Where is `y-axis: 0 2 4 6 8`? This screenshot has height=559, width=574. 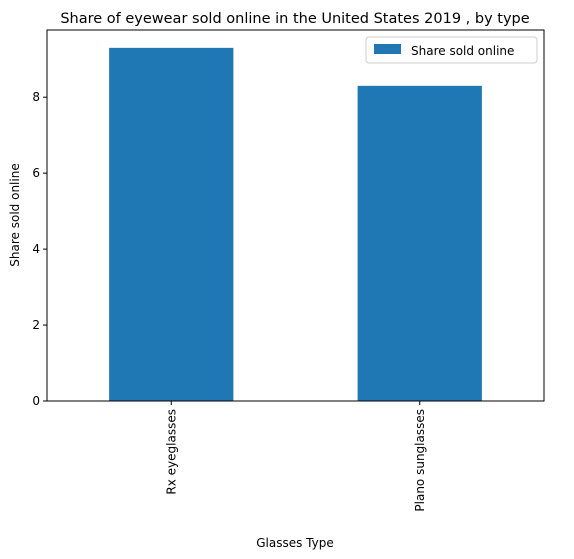
y-axis: 0 2 4 6 8 is located at coordinates (39, 249).